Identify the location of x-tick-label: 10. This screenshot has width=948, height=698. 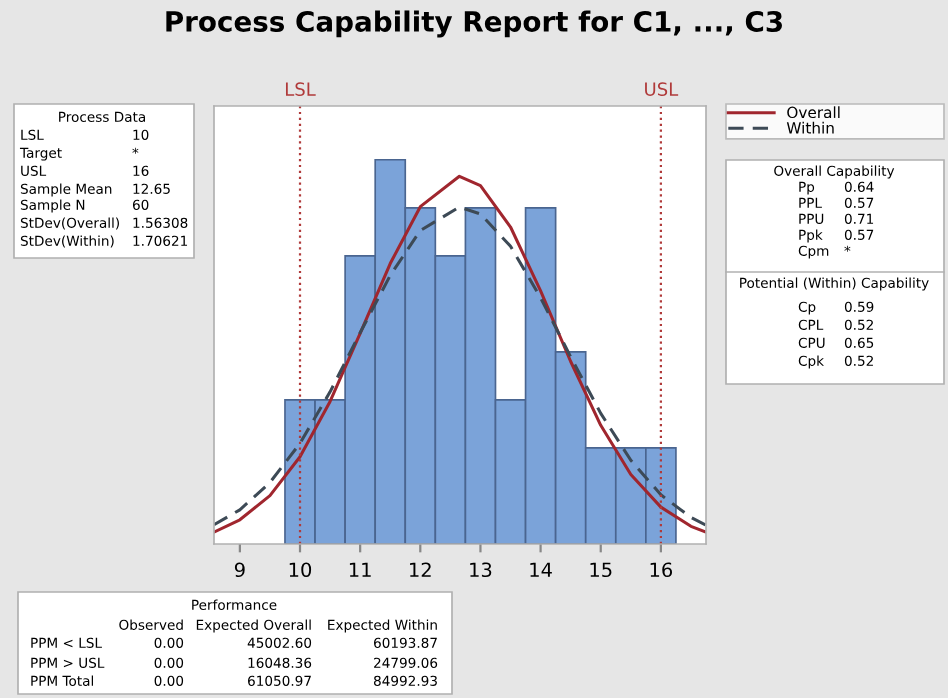
(300, 570).